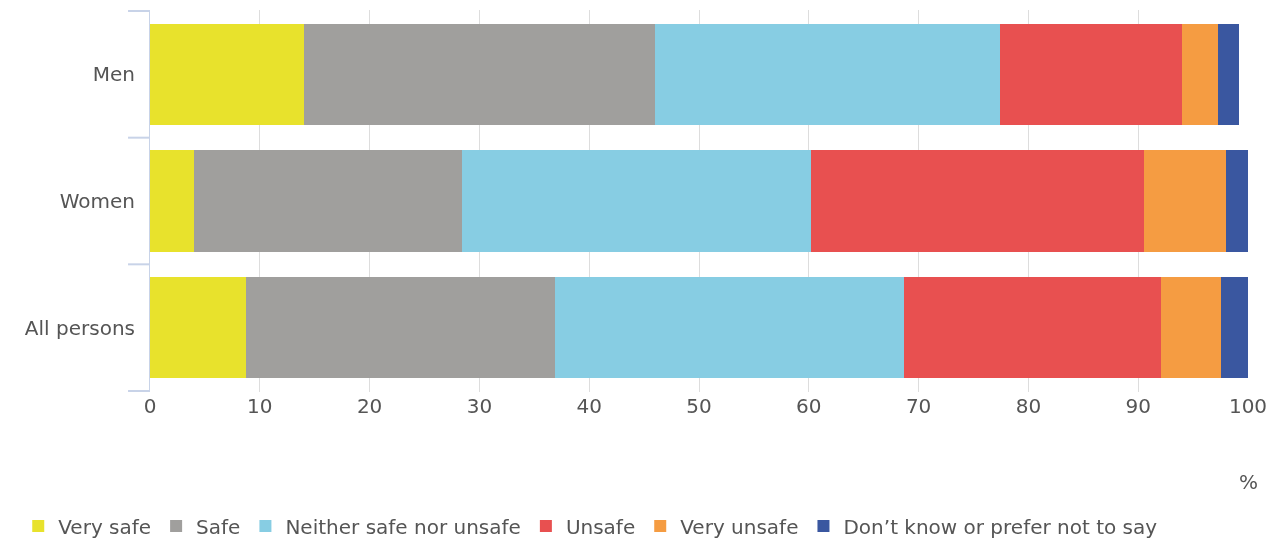 This screenshot has width=1277, height=555. I want to click on legend-label: Very unsafe, so click(739, 526).